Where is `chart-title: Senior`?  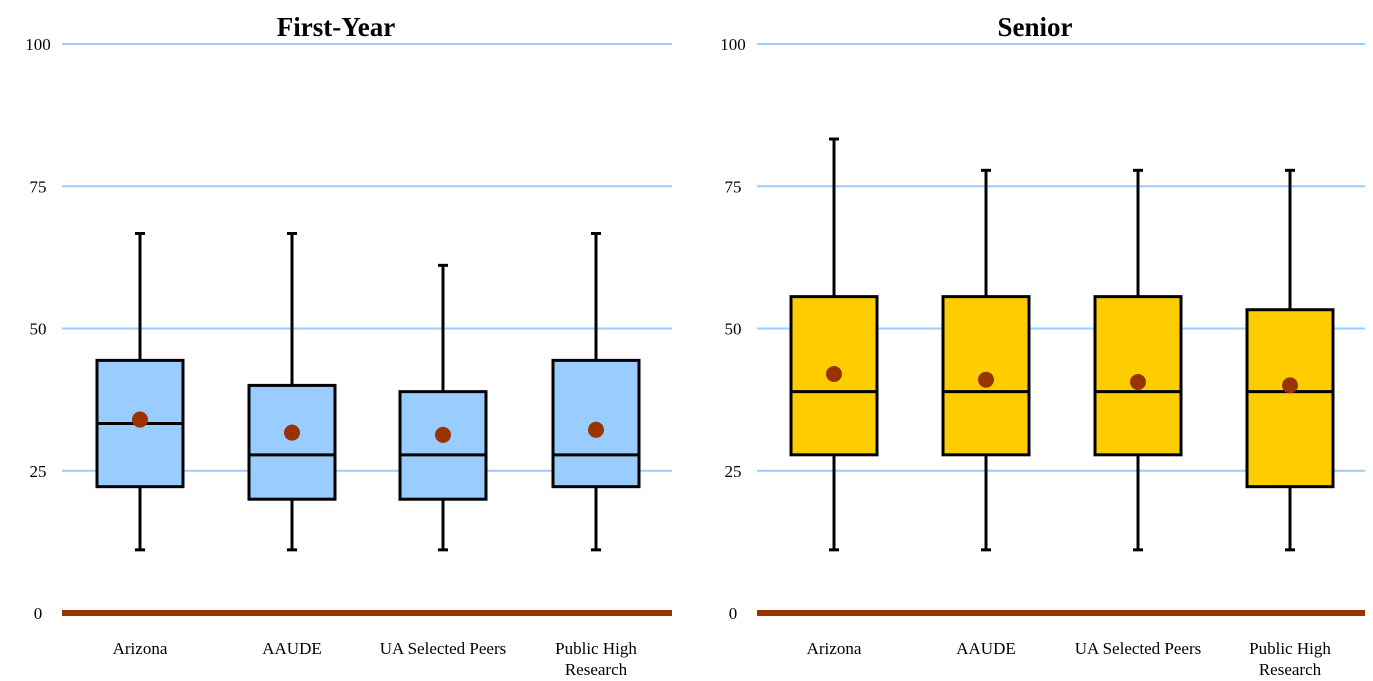 chart-title: Senior is located at coordinates (1034, 27).